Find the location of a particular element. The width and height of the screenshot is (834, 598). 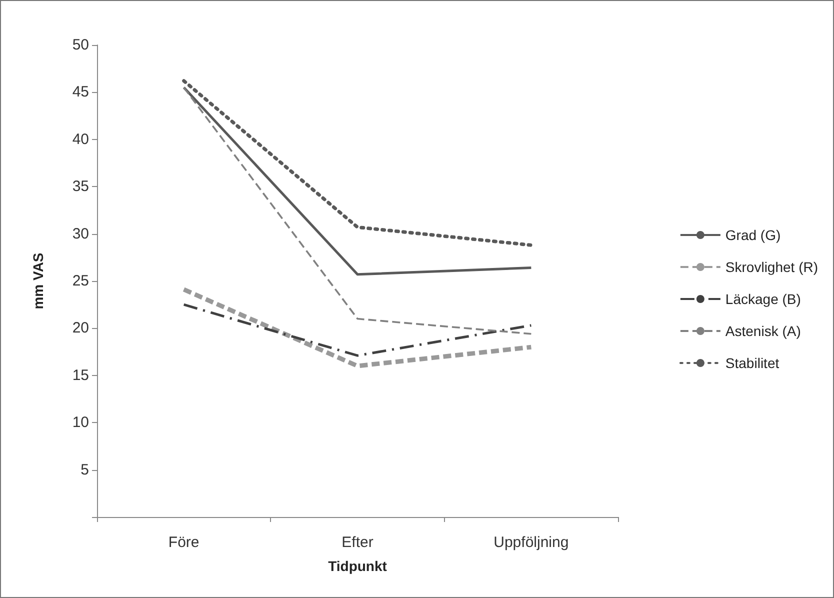

legend-label: Skrovlighet (R) is located at coordinates (771, 267).